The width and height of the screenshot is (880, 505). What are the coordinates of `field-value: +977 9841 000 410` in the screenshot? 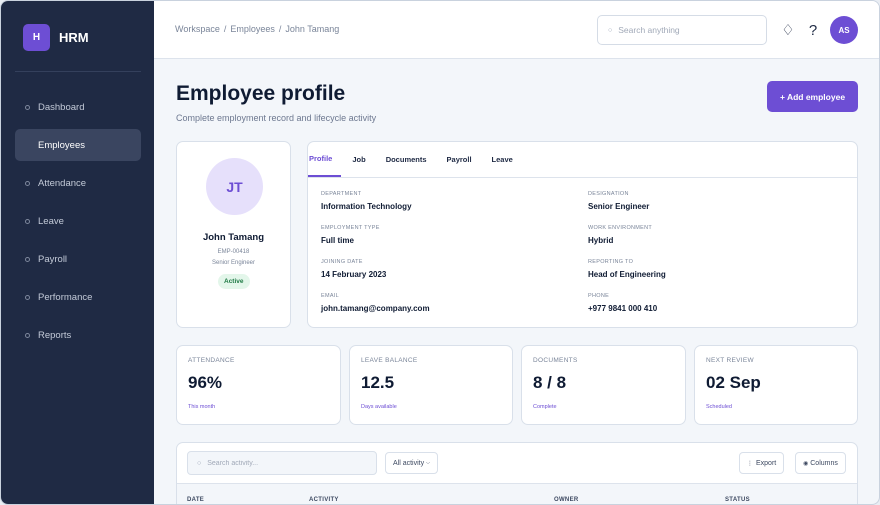 It's located at (623, 308).